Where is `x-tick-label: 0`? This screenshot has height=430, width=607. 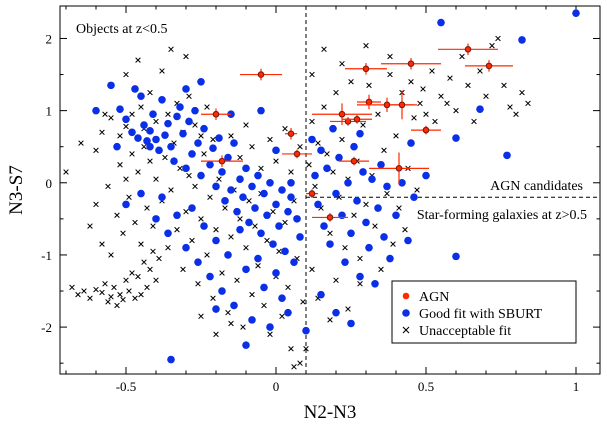 x-tick-label: 0 is located at coordinates (276, 386).